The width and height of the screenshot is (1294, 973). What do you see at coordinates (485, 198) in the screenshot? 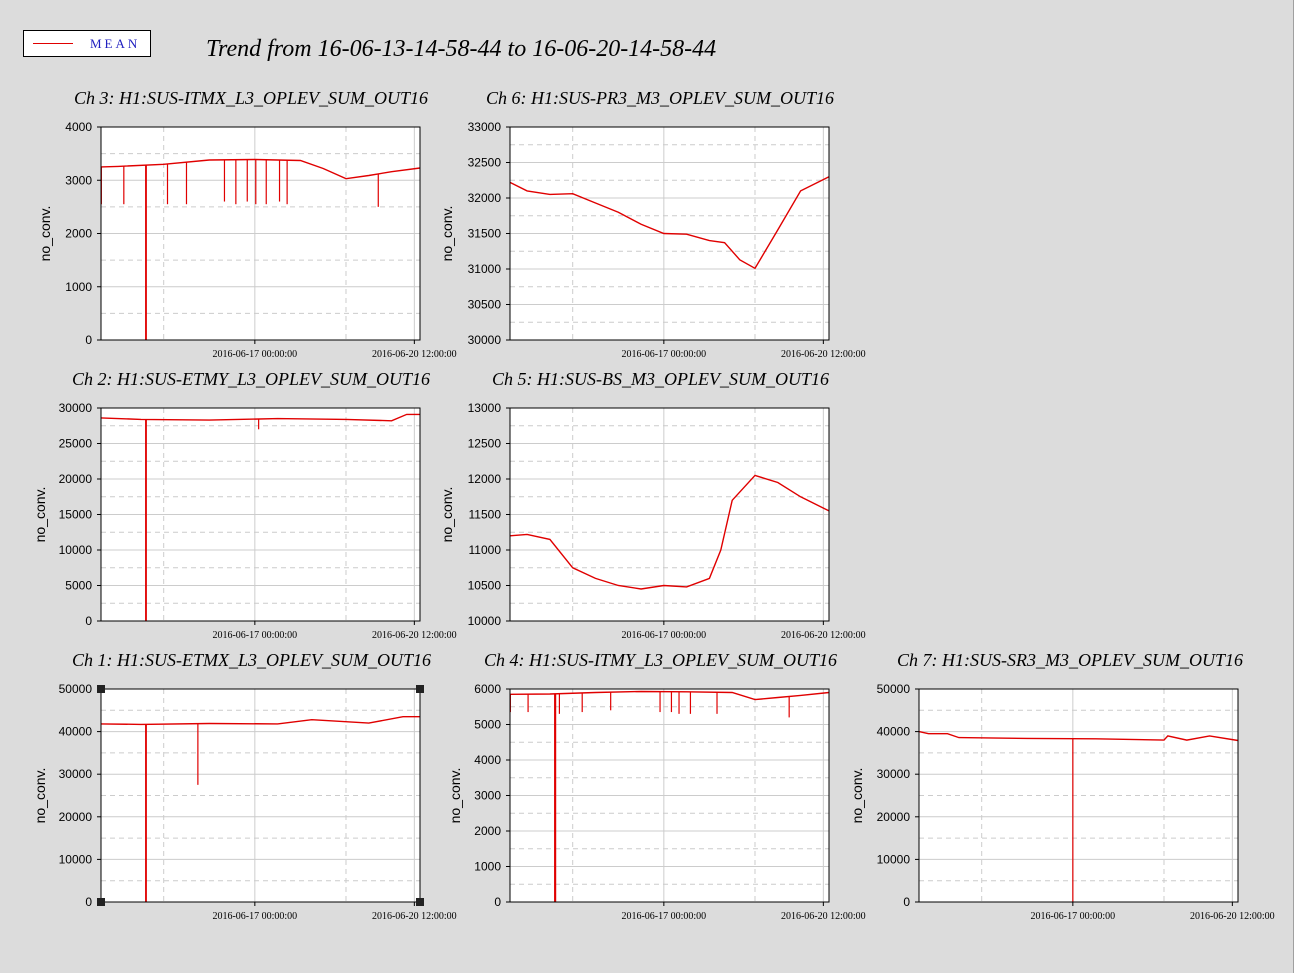
I see `y-tick-label: 32000` at bounding box center [485, 198].